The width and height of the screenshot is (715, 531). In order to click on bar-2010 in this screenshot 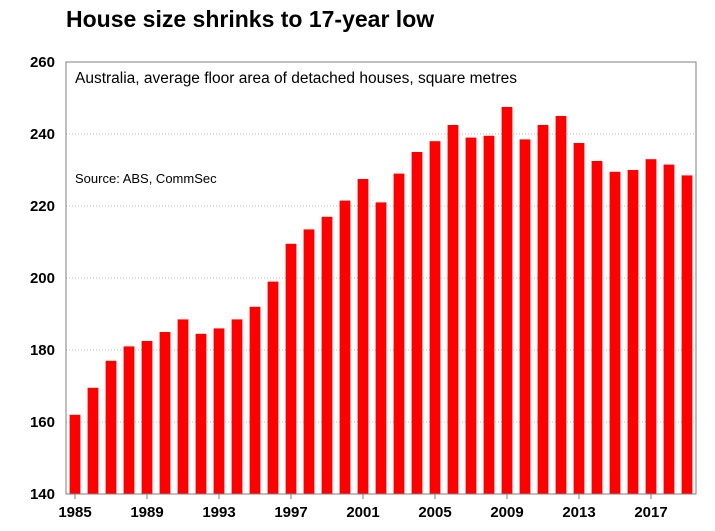, I will do `click(525, 316)`.